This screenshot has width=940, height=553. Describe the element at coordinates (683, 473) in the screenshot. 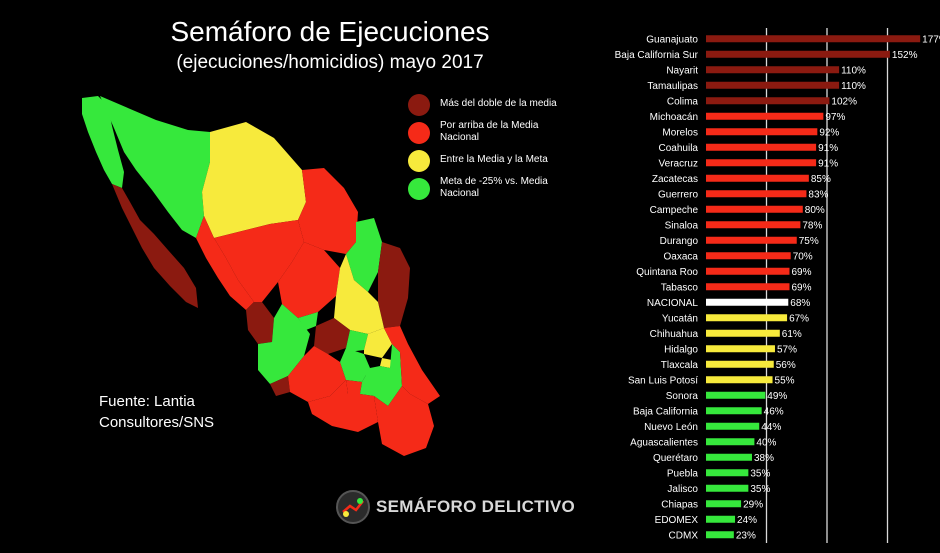

I see `category-label: Puebla` at that location.